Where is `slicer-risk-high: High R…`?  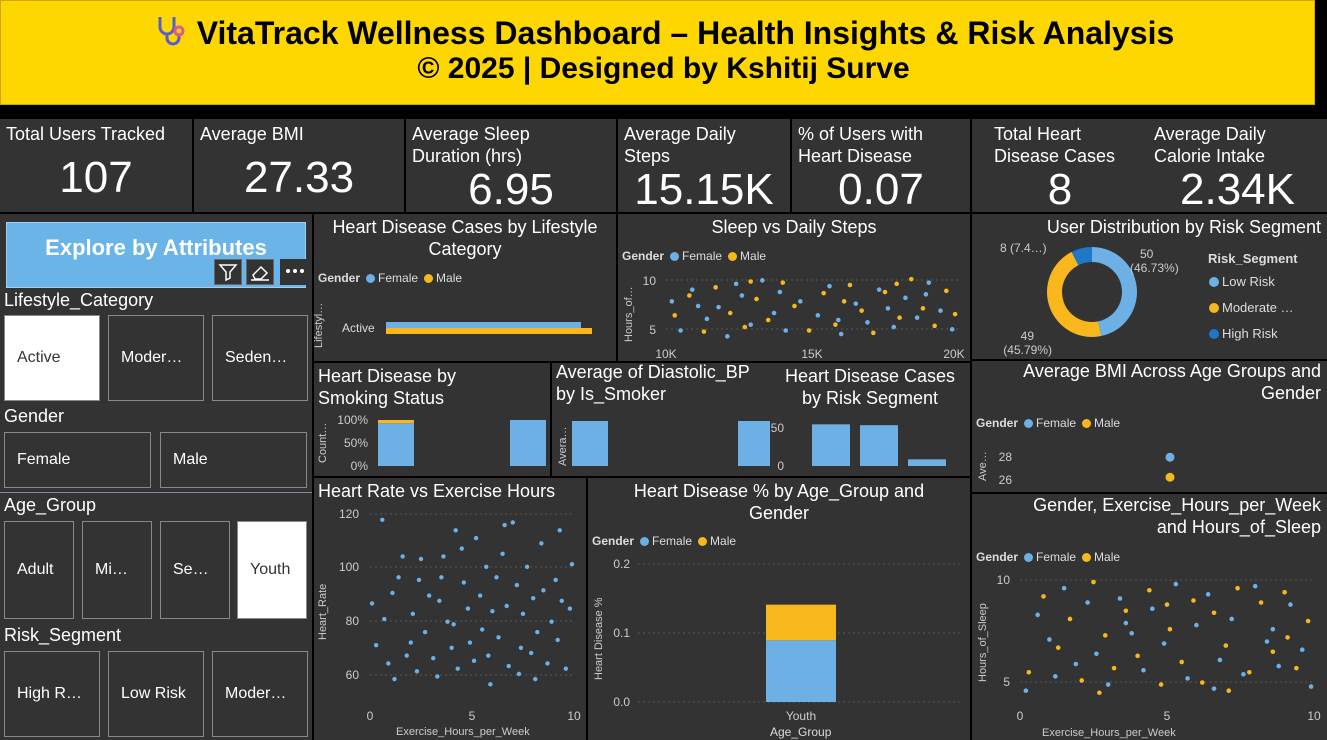
slicer-risk-high: High R… is located at coordinates (52, 694).